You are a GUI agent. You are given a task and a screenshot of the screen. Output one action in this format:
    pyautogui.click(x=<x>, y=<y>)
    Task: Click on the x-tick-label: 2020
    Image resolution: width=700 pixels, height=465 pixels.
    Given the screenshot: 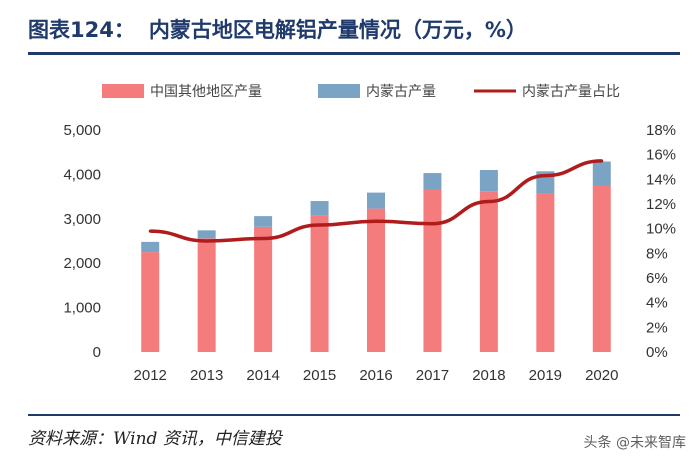 What is the action you would take?
    pyautogui.click(x=601, y=375)
    